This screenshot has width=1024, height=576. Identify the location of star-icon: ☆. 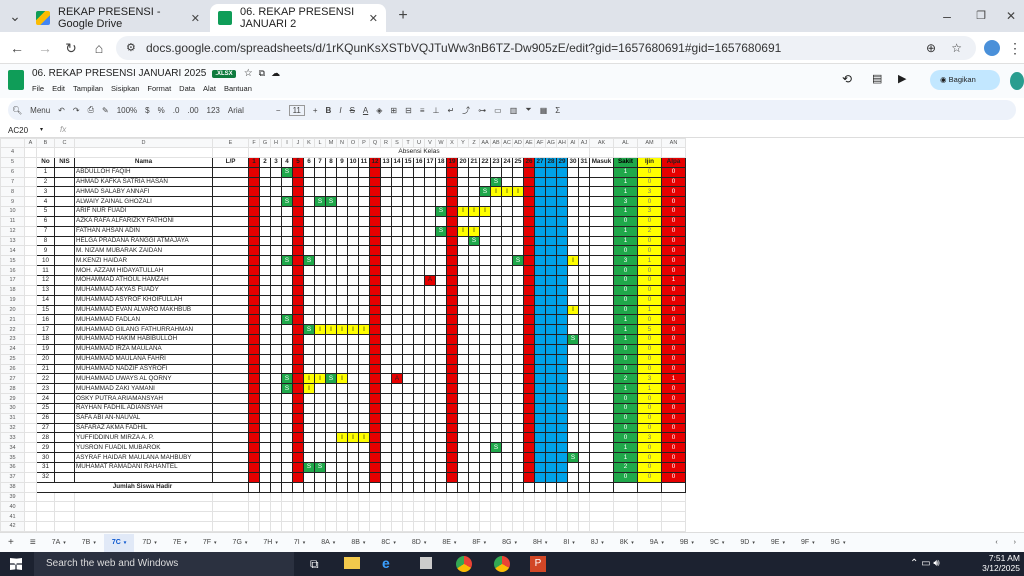
(248, 73).